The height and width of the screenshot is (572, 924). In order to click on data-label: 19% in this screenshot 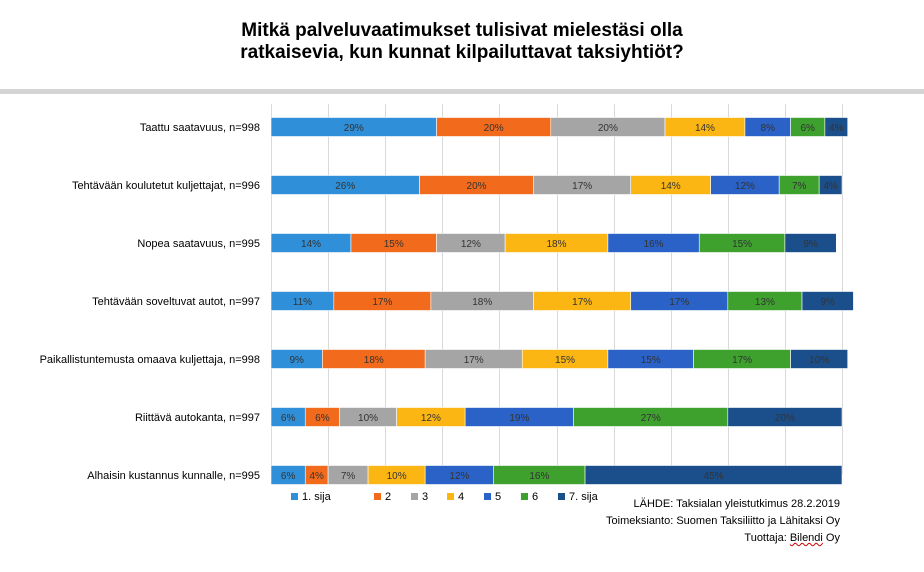, I will do `click(519, 418)`.